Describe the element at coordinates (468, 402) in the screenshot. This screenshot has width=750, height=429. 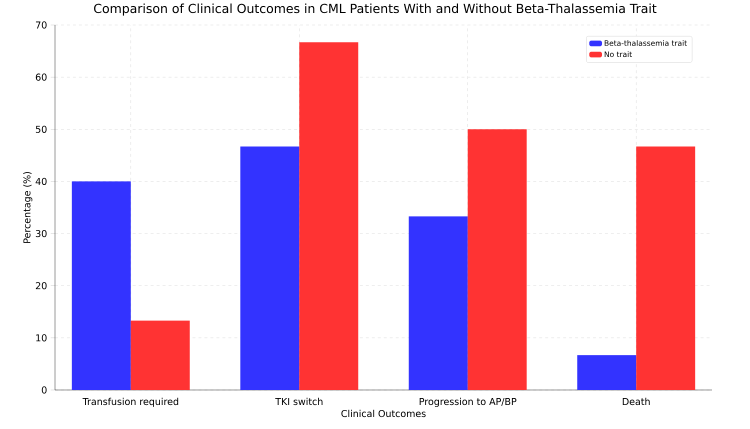
I see `x-tick-label: Progression to AP/BP` at that location.